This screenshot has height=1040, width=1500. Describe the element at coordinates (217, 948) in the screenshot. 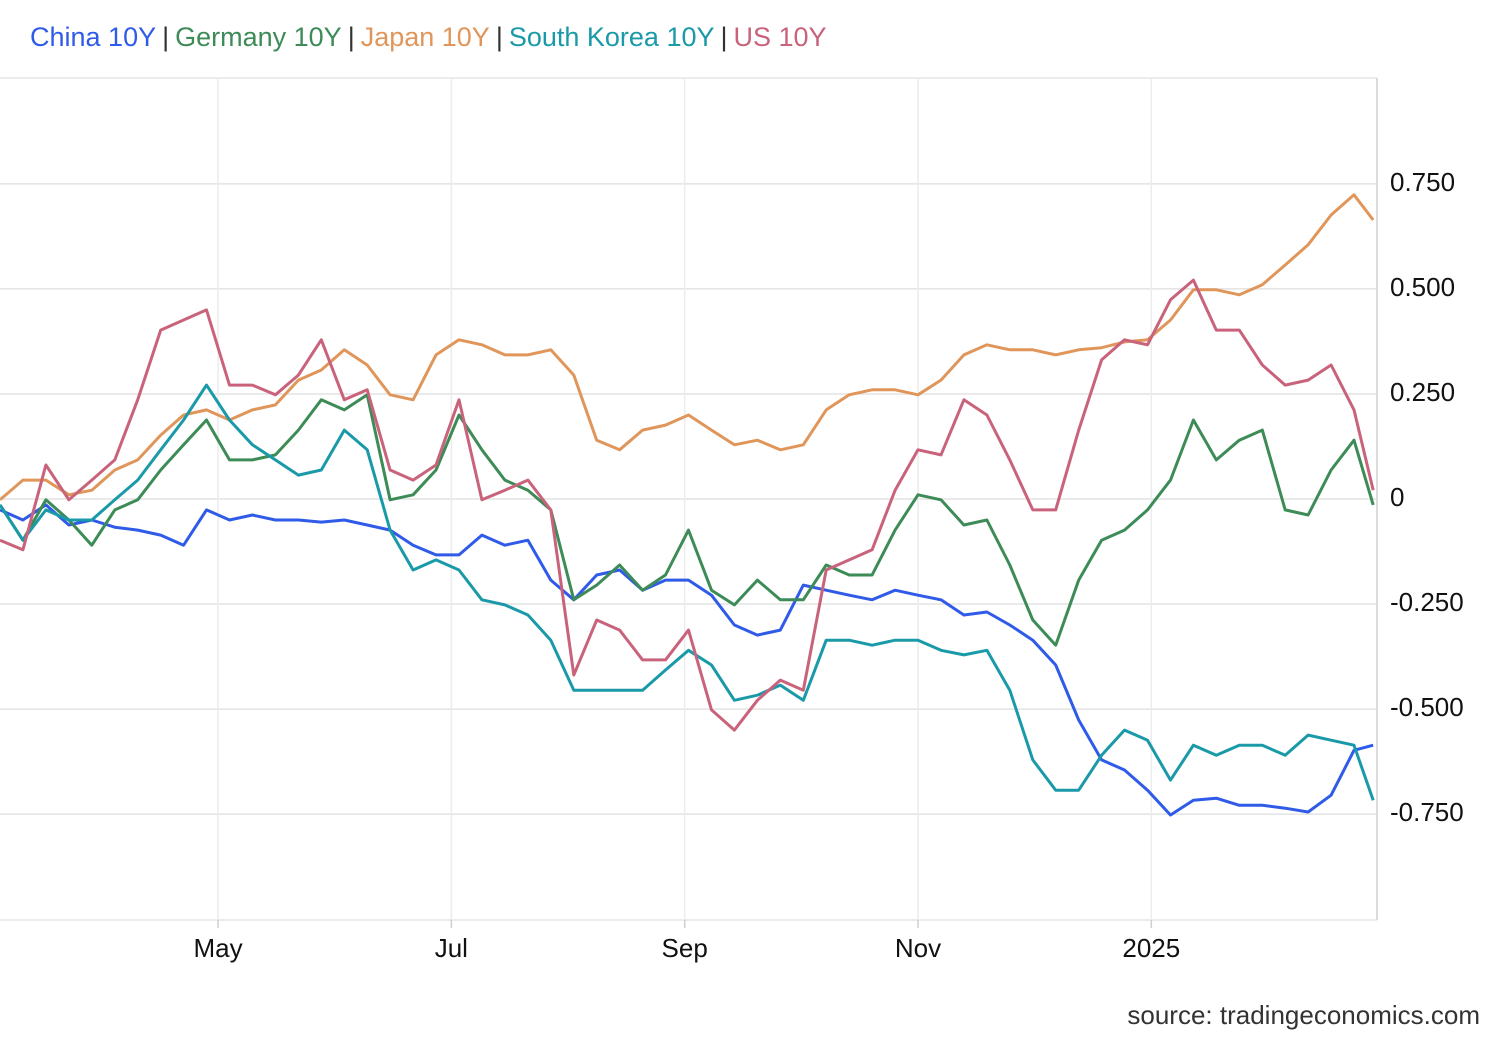

I see `x-tick-label: May` at that location.